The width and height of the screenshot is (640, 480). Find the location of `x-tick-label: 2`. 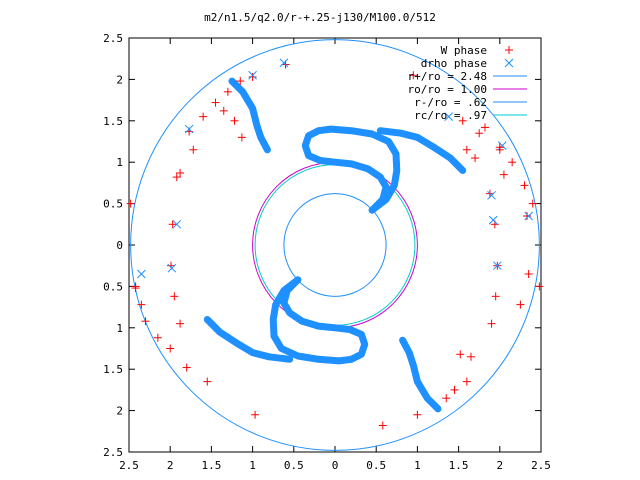

x-tick-label: 2 is located at coordinates (499, 465).